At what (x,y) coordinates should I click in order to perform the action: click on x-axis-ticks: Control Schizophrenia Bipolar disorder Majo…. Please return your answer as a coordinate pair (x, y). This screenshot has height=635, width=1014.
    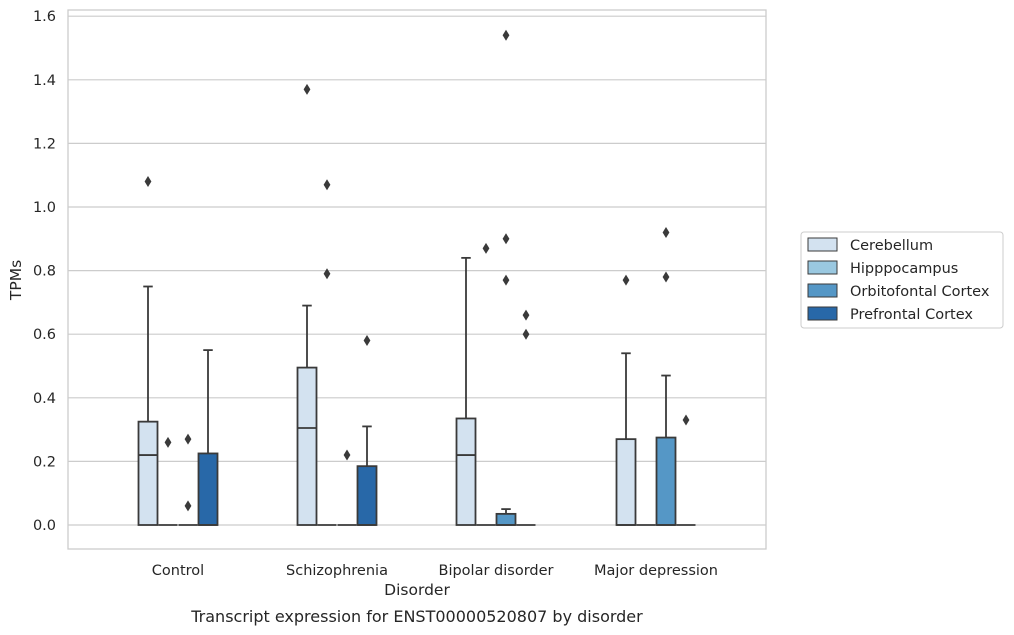
    Looking at the image, I should click on (435, 571).